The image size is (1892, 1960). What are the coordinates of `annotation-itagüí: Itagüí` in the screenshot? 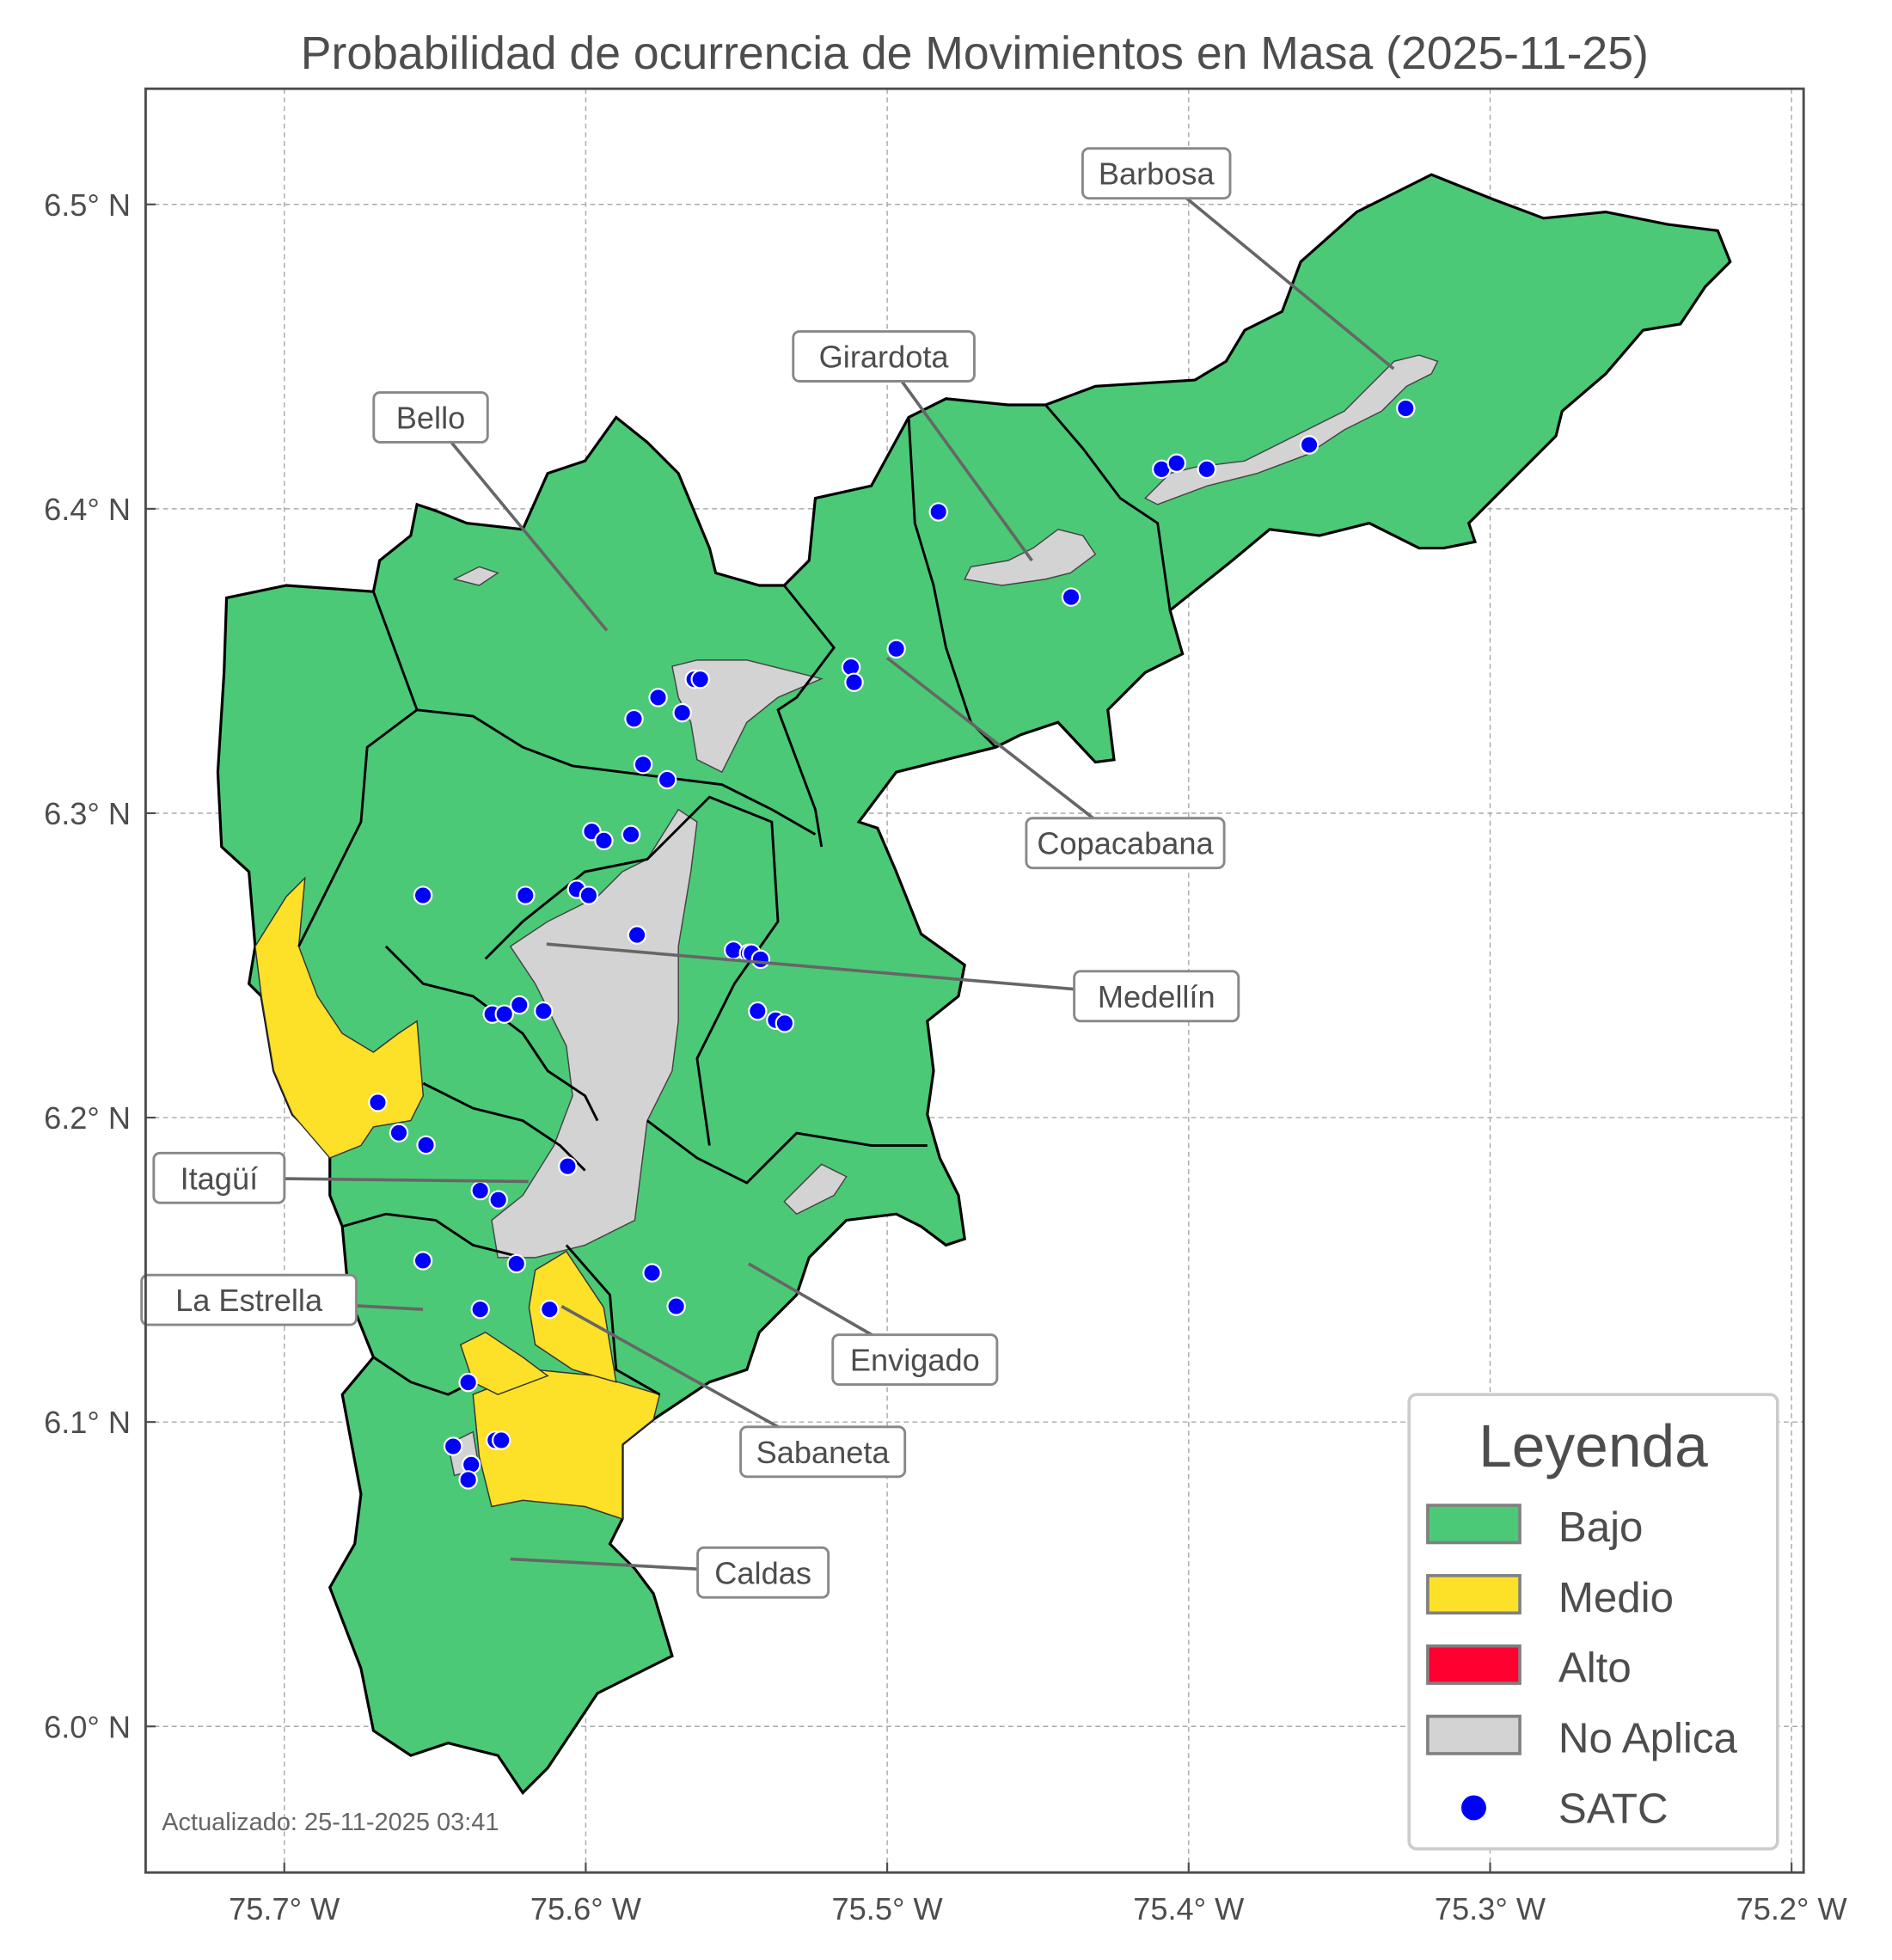 It's located at (340, 1177).